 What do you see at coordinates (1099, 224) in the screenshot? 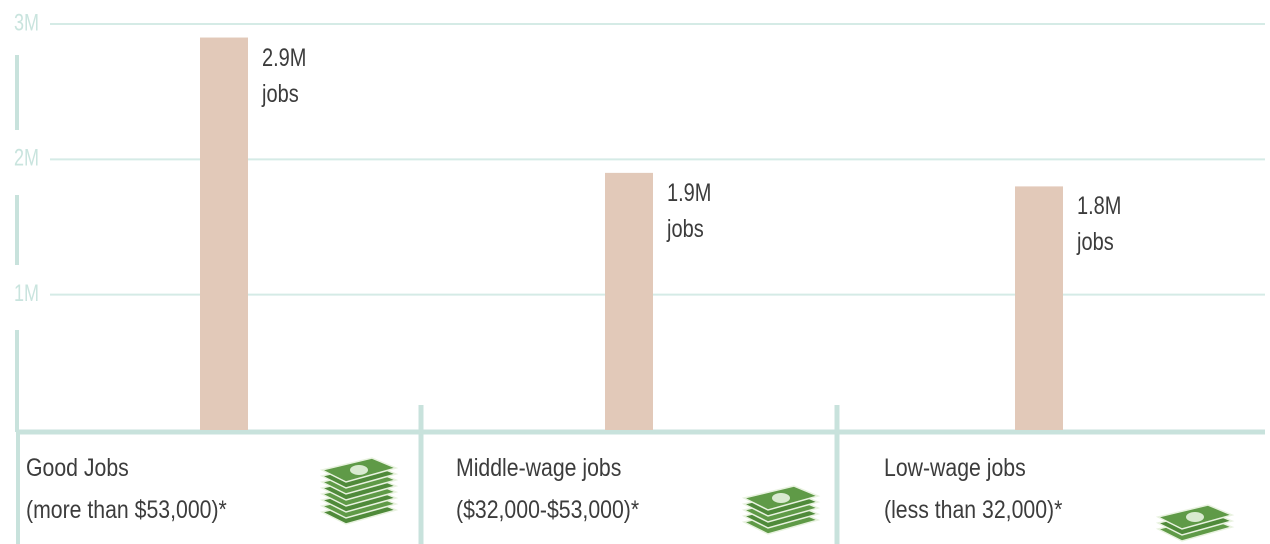
I see `value-label: 1.8M jobs` at bounding box center [1099, 224].